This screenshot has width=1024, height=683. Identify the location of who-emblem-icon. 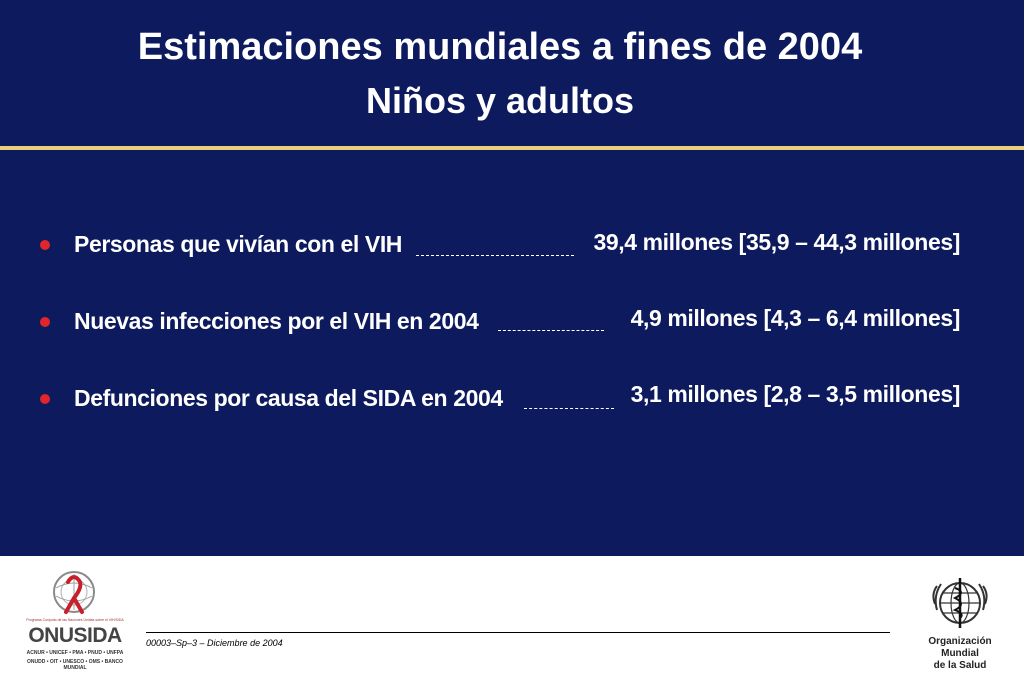
(960, 603).